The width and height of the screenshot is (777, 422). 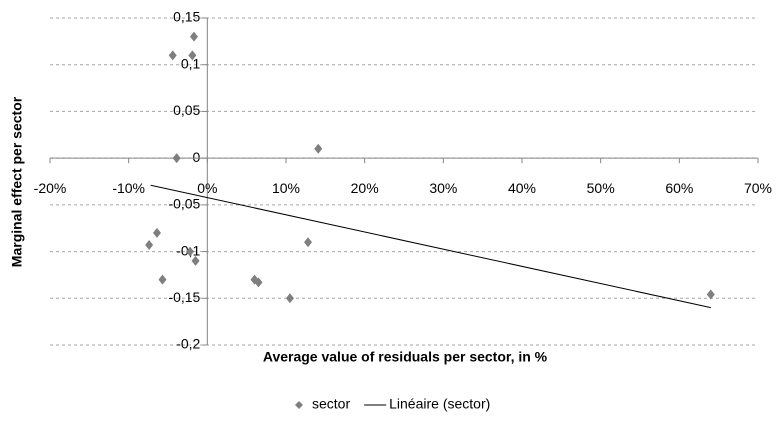 What do you see at coordinates (188, 344) in the screenshot?
I see `y-tick-label: -0,2` at bounding box center [188, 344].